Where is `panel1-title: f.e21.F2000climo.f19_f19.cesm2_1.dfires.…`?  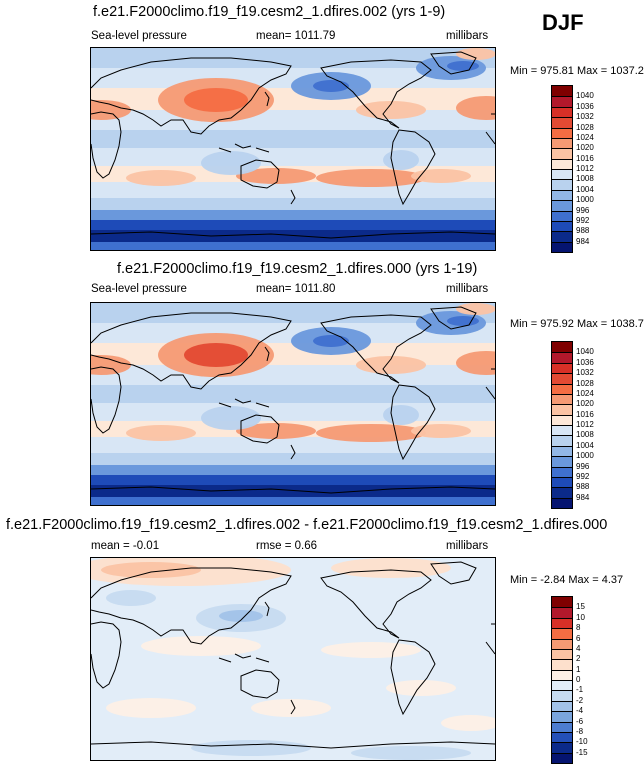
panel1-title: f.e21.F2000climo.f19_f19.cesm2_1.dfires.… is located at coordinates (269, 12).